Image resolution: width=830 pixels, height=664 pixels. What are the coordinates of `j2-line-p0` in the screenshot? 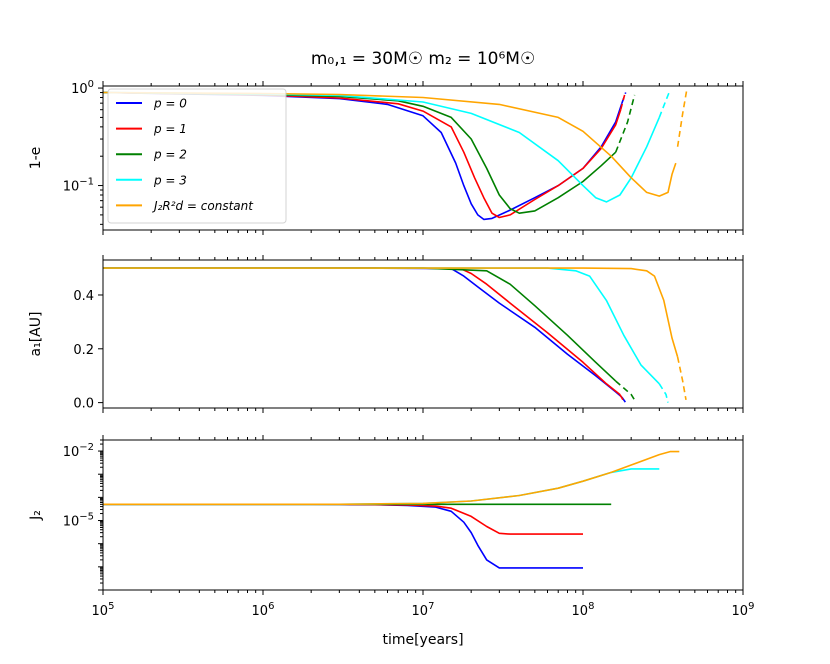 It's located at (343, 536).